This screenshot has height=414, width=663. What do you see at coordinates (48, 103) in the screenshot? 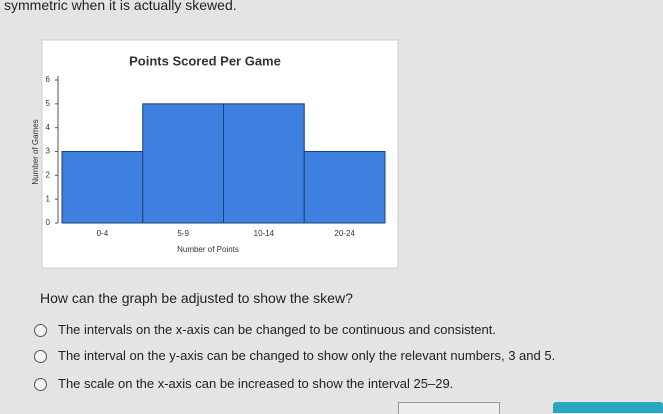
I see `y-tick-label: 5` at bounding box center [48, 103].